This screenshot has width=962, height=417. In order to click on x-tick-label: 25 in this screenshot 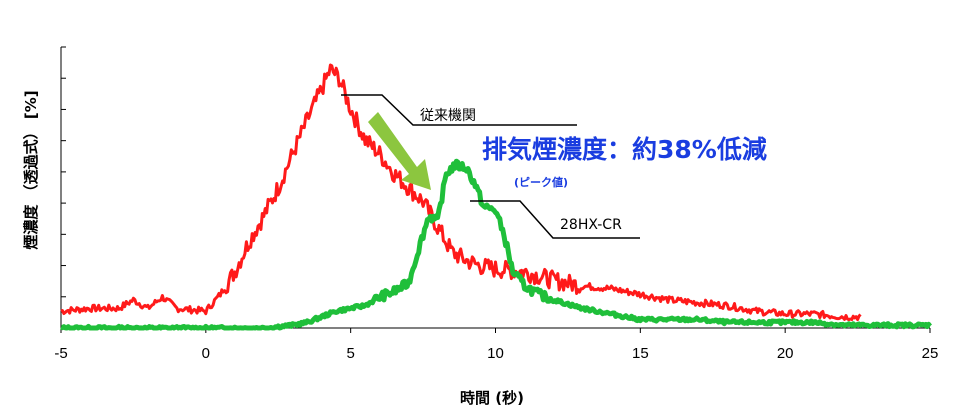, I will do `click(930, 353)`.